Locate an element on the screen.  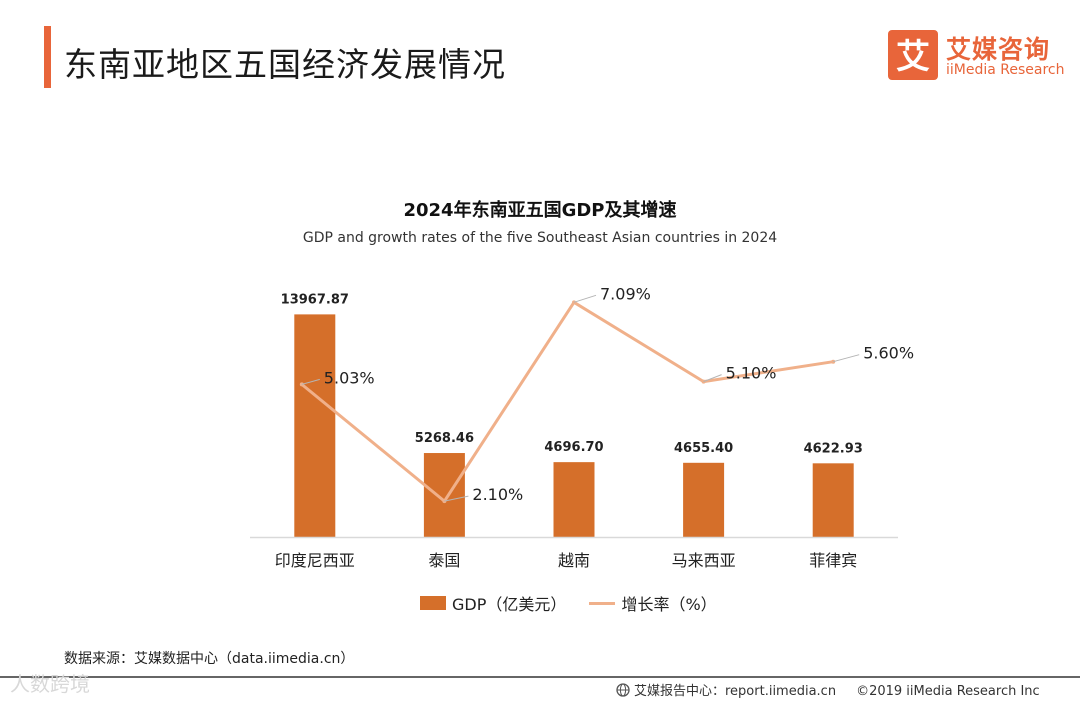
logo-name-en: iiMedia Research is located at coordinates (1005, 70).